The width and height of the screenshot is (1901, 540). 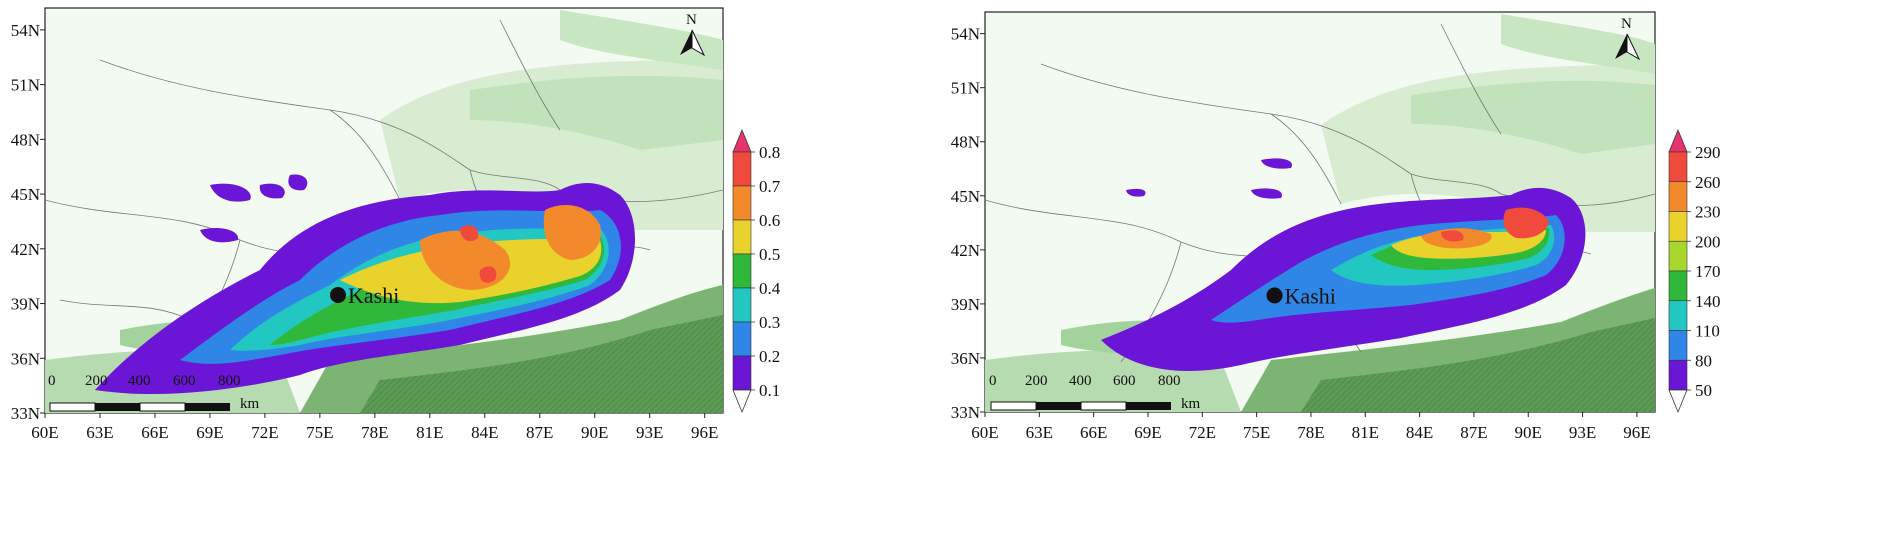 What do you see at coordinates (1703, 390) in the screenshot?
I see `colorbar-label: 50` at bounding box center [1703, 390].